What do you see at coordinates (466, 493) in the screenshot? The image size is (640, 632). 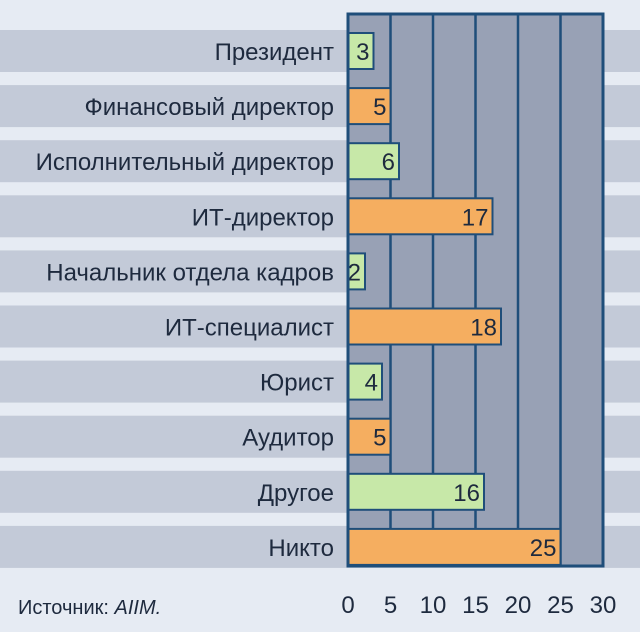 I see `bar-value-label: 16` at bounding box center [466, 493].